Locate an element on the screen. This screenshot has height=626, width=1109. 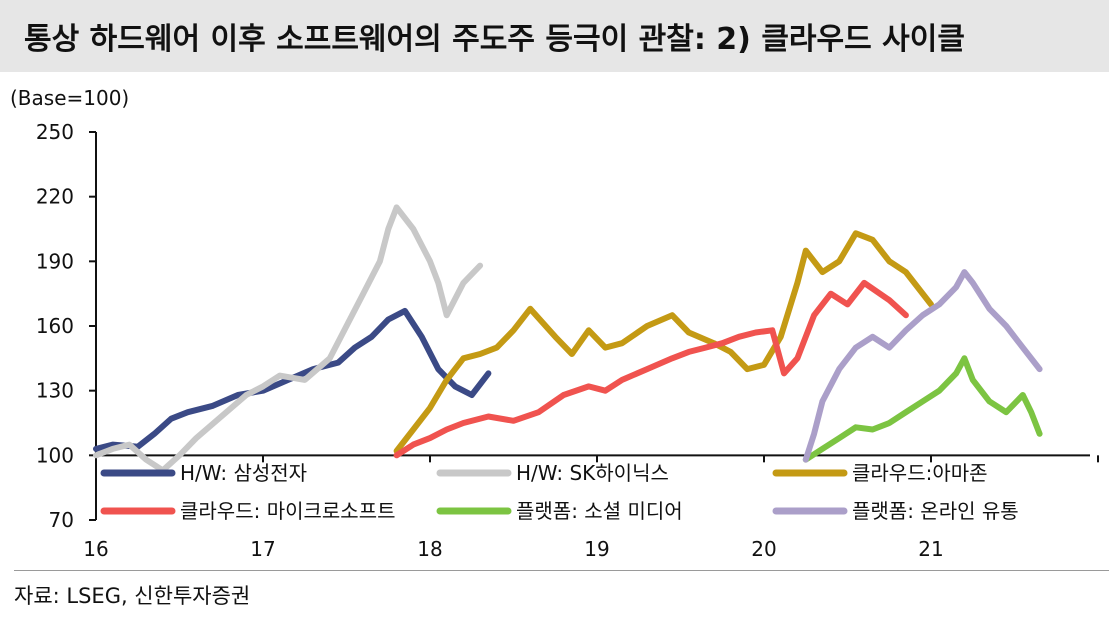
x-tick-label: 17 is located at coordinates (262, 549).